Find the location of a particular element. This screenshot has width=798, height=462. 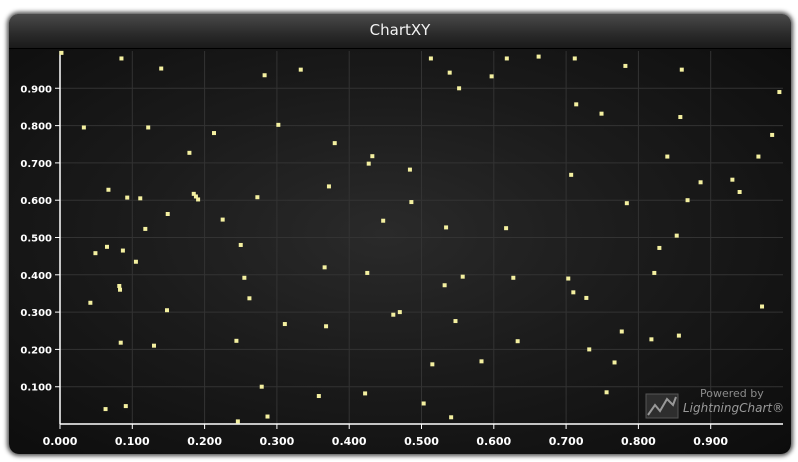

lightningchart-logo-icon is located at coordinates (662, 406).